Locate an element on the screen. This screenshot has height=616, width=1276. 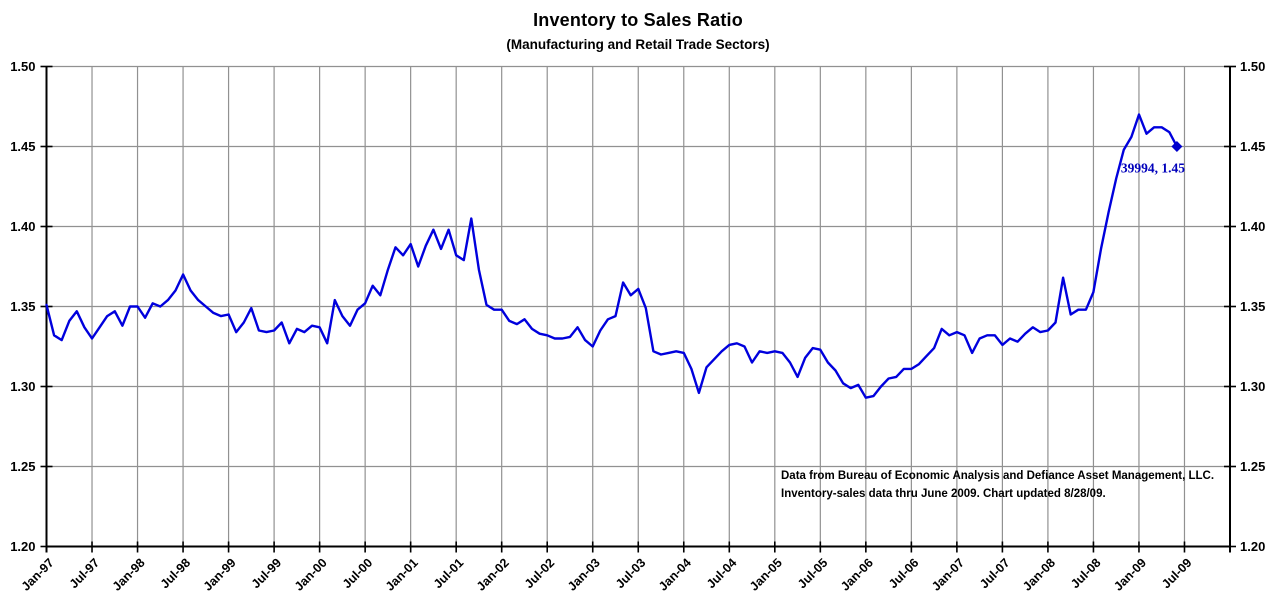
end-point-marker is located at coordinates (1177, 146).